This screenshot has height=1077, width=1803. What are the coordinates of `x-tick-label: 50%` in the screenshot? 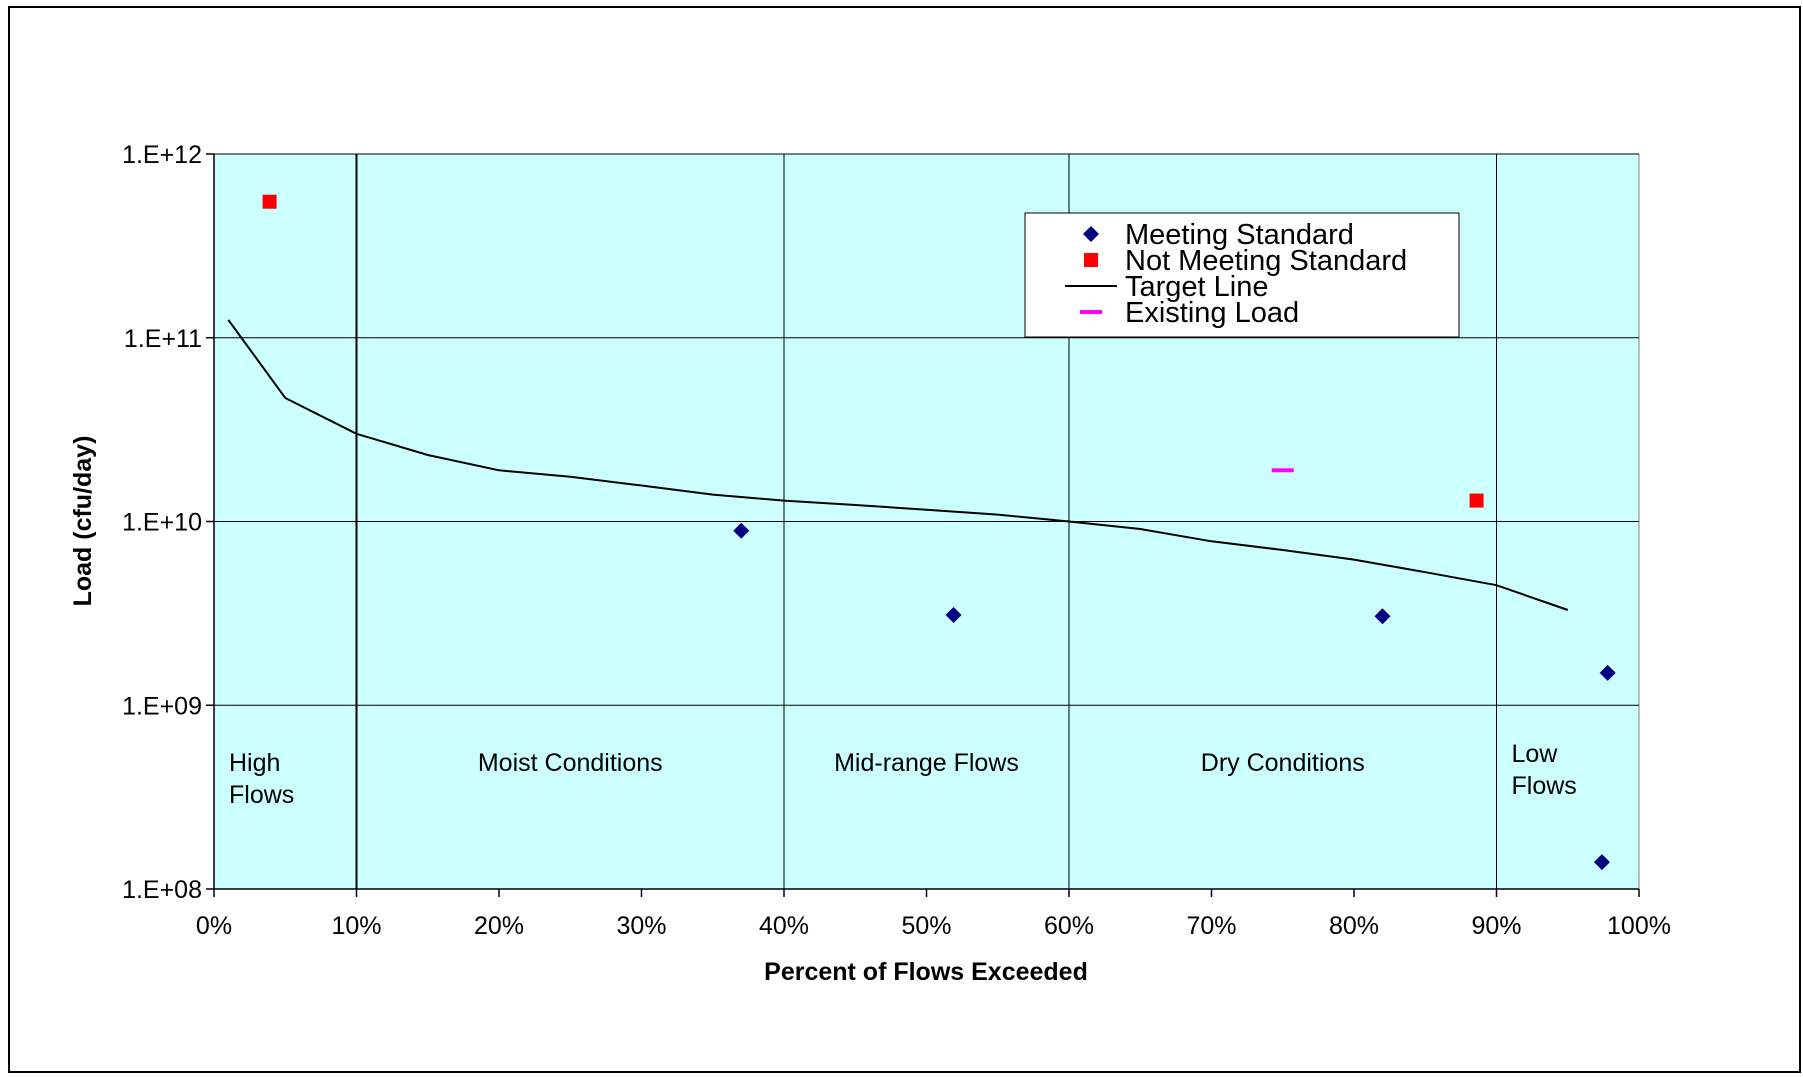 It's located at (926, 926).